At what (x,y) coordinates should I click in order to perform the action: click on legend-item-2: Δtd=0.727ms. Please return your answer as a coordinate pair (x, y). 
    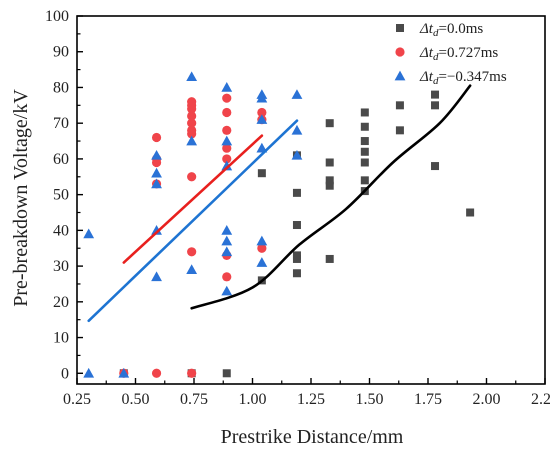
    Looking at the image, I should click on (446, 54).